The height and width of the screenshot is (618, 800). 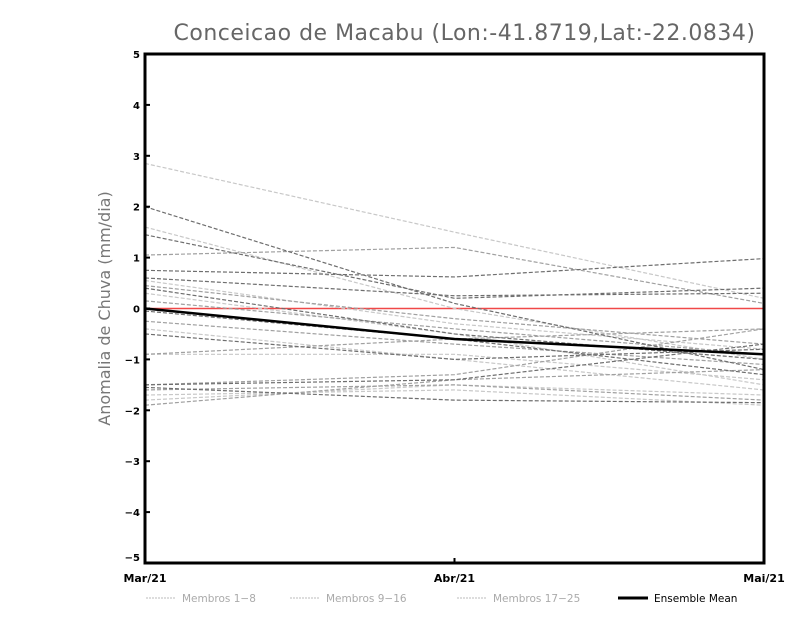 What do you see at coordinates (136, 157) in the screenshot?
I see `y-tick-label: 3` at bounding box center [136, 157].